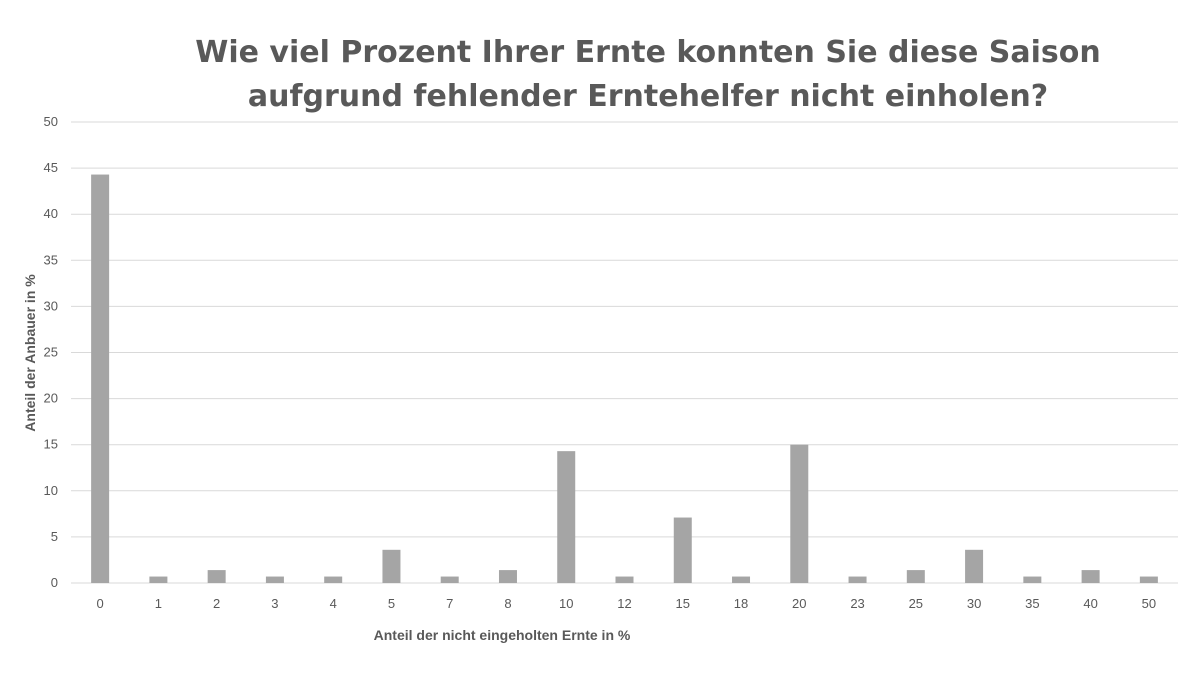  I want to click on x-tick-label: 3, so click(274, 603).